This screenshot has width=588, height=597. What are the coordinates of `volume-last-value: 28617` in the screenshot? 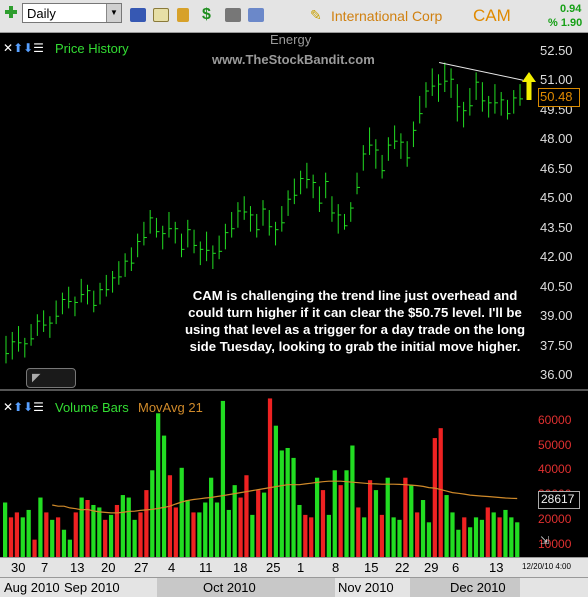 It's located at (558, 499).